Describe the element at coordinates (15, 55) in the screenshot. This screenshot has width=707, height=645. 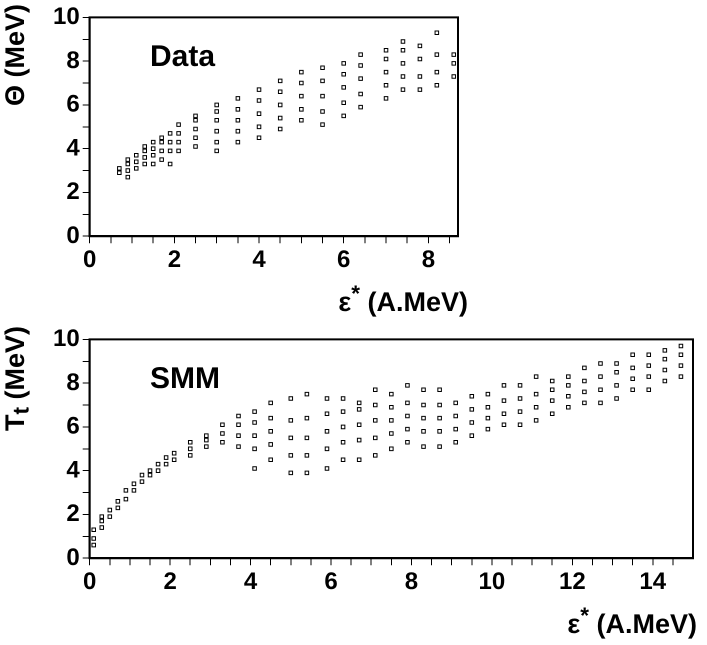
I see `y-axis-title: Θ (MeV)` at that location.